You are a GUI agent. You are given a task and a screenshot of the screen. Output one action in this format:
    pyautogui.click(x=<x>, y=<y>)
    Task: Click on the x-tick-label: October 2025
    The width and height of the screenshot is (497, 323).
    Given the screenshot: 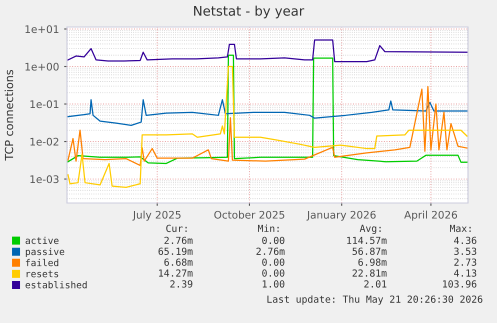 What is the action you would take?
    pyautogui.click(x=249, y=214)
    